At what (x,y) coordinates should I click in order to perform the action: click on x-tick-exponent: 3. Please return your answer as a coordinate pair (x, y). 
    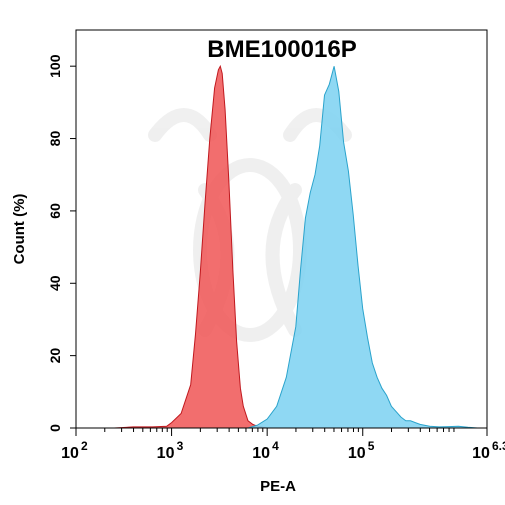
    Looking at the image, I should click on (180, 446).